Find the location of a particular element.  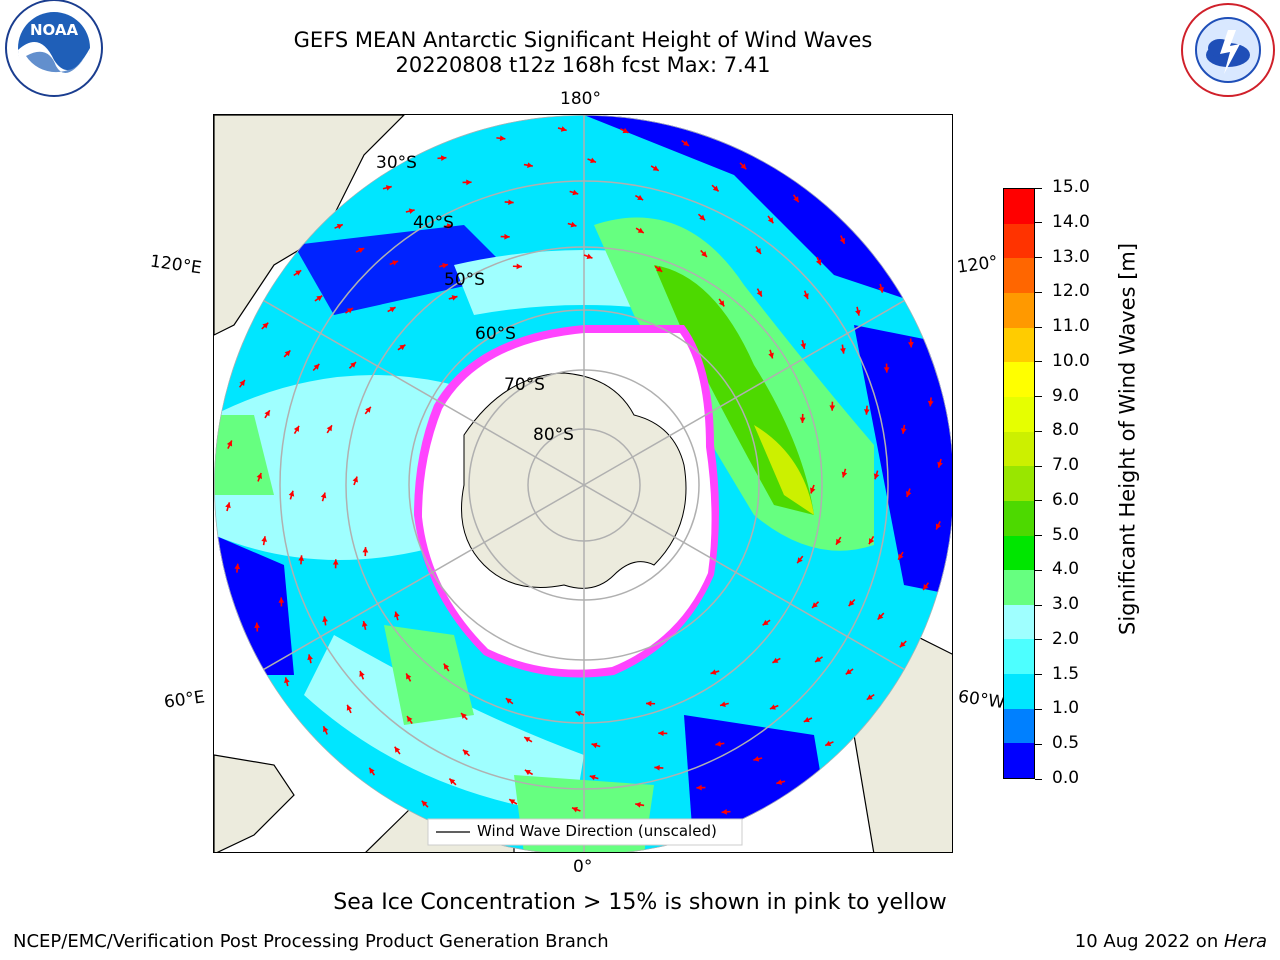

lon-label-180: 180° is located at coordinates (580, 99).